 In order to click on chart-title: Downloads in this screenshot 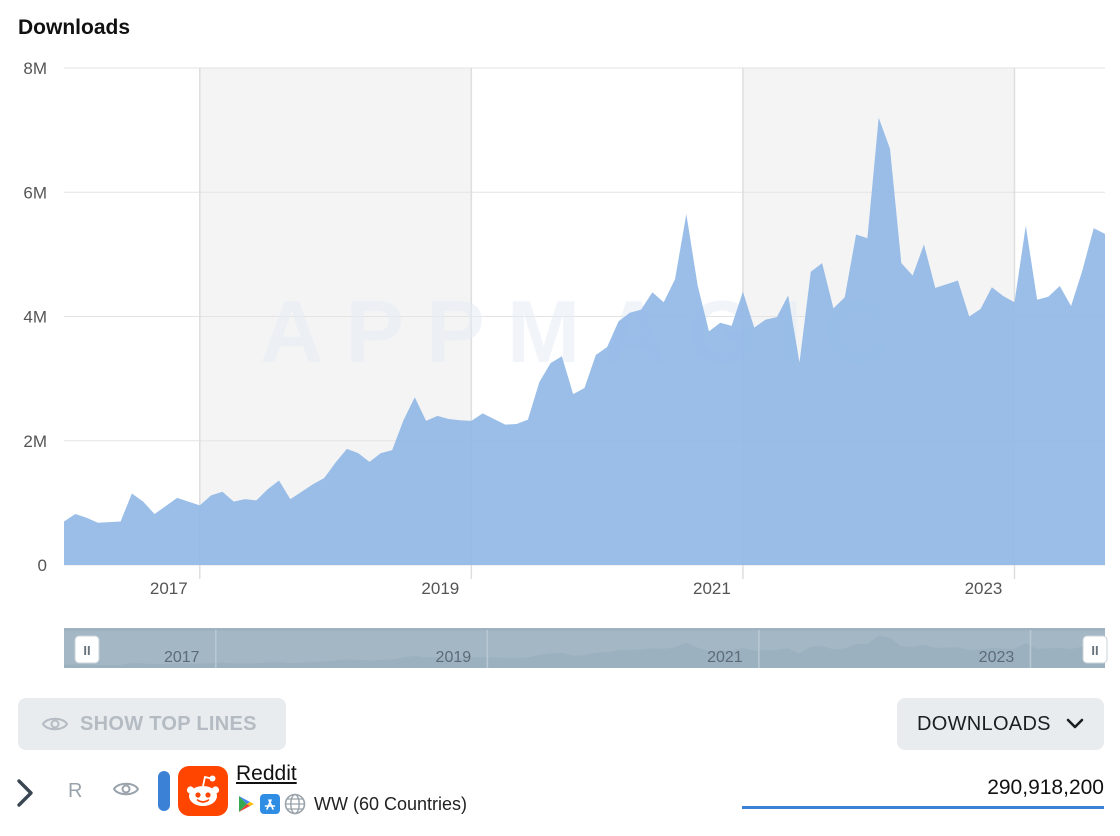, I will do `click(74, 27)`.